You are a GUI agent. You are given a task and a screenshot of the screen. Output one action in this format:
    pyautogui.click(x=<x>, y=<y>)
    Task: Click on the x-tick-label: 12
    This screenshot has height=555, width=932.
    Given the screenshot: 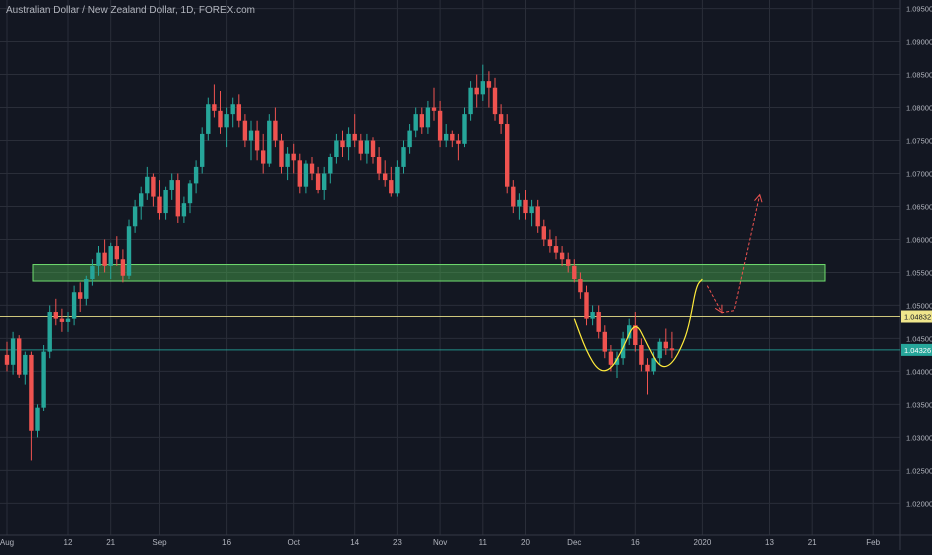 What is the action you would take?
    pyautogui.click(x=68, y=542)
    